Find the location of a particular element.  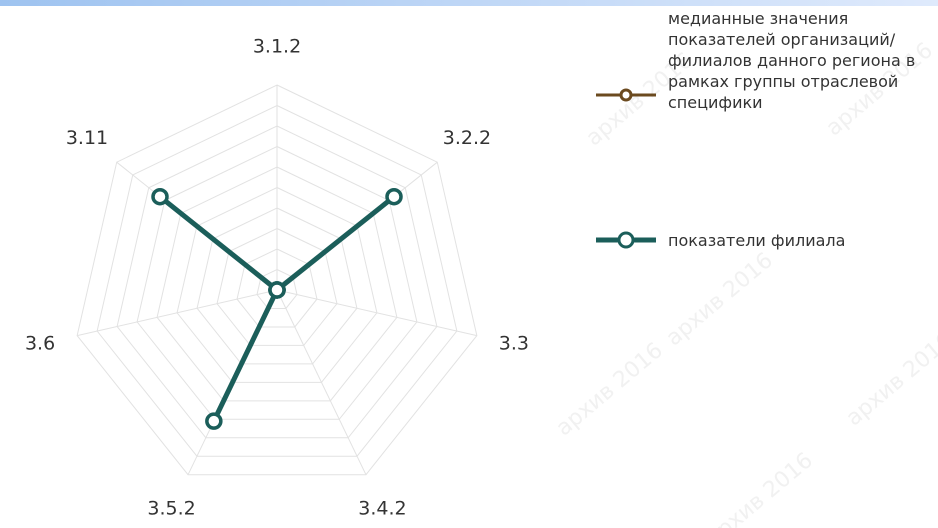

axis-label: 3.4.2 is located at coordinates (382, 508).